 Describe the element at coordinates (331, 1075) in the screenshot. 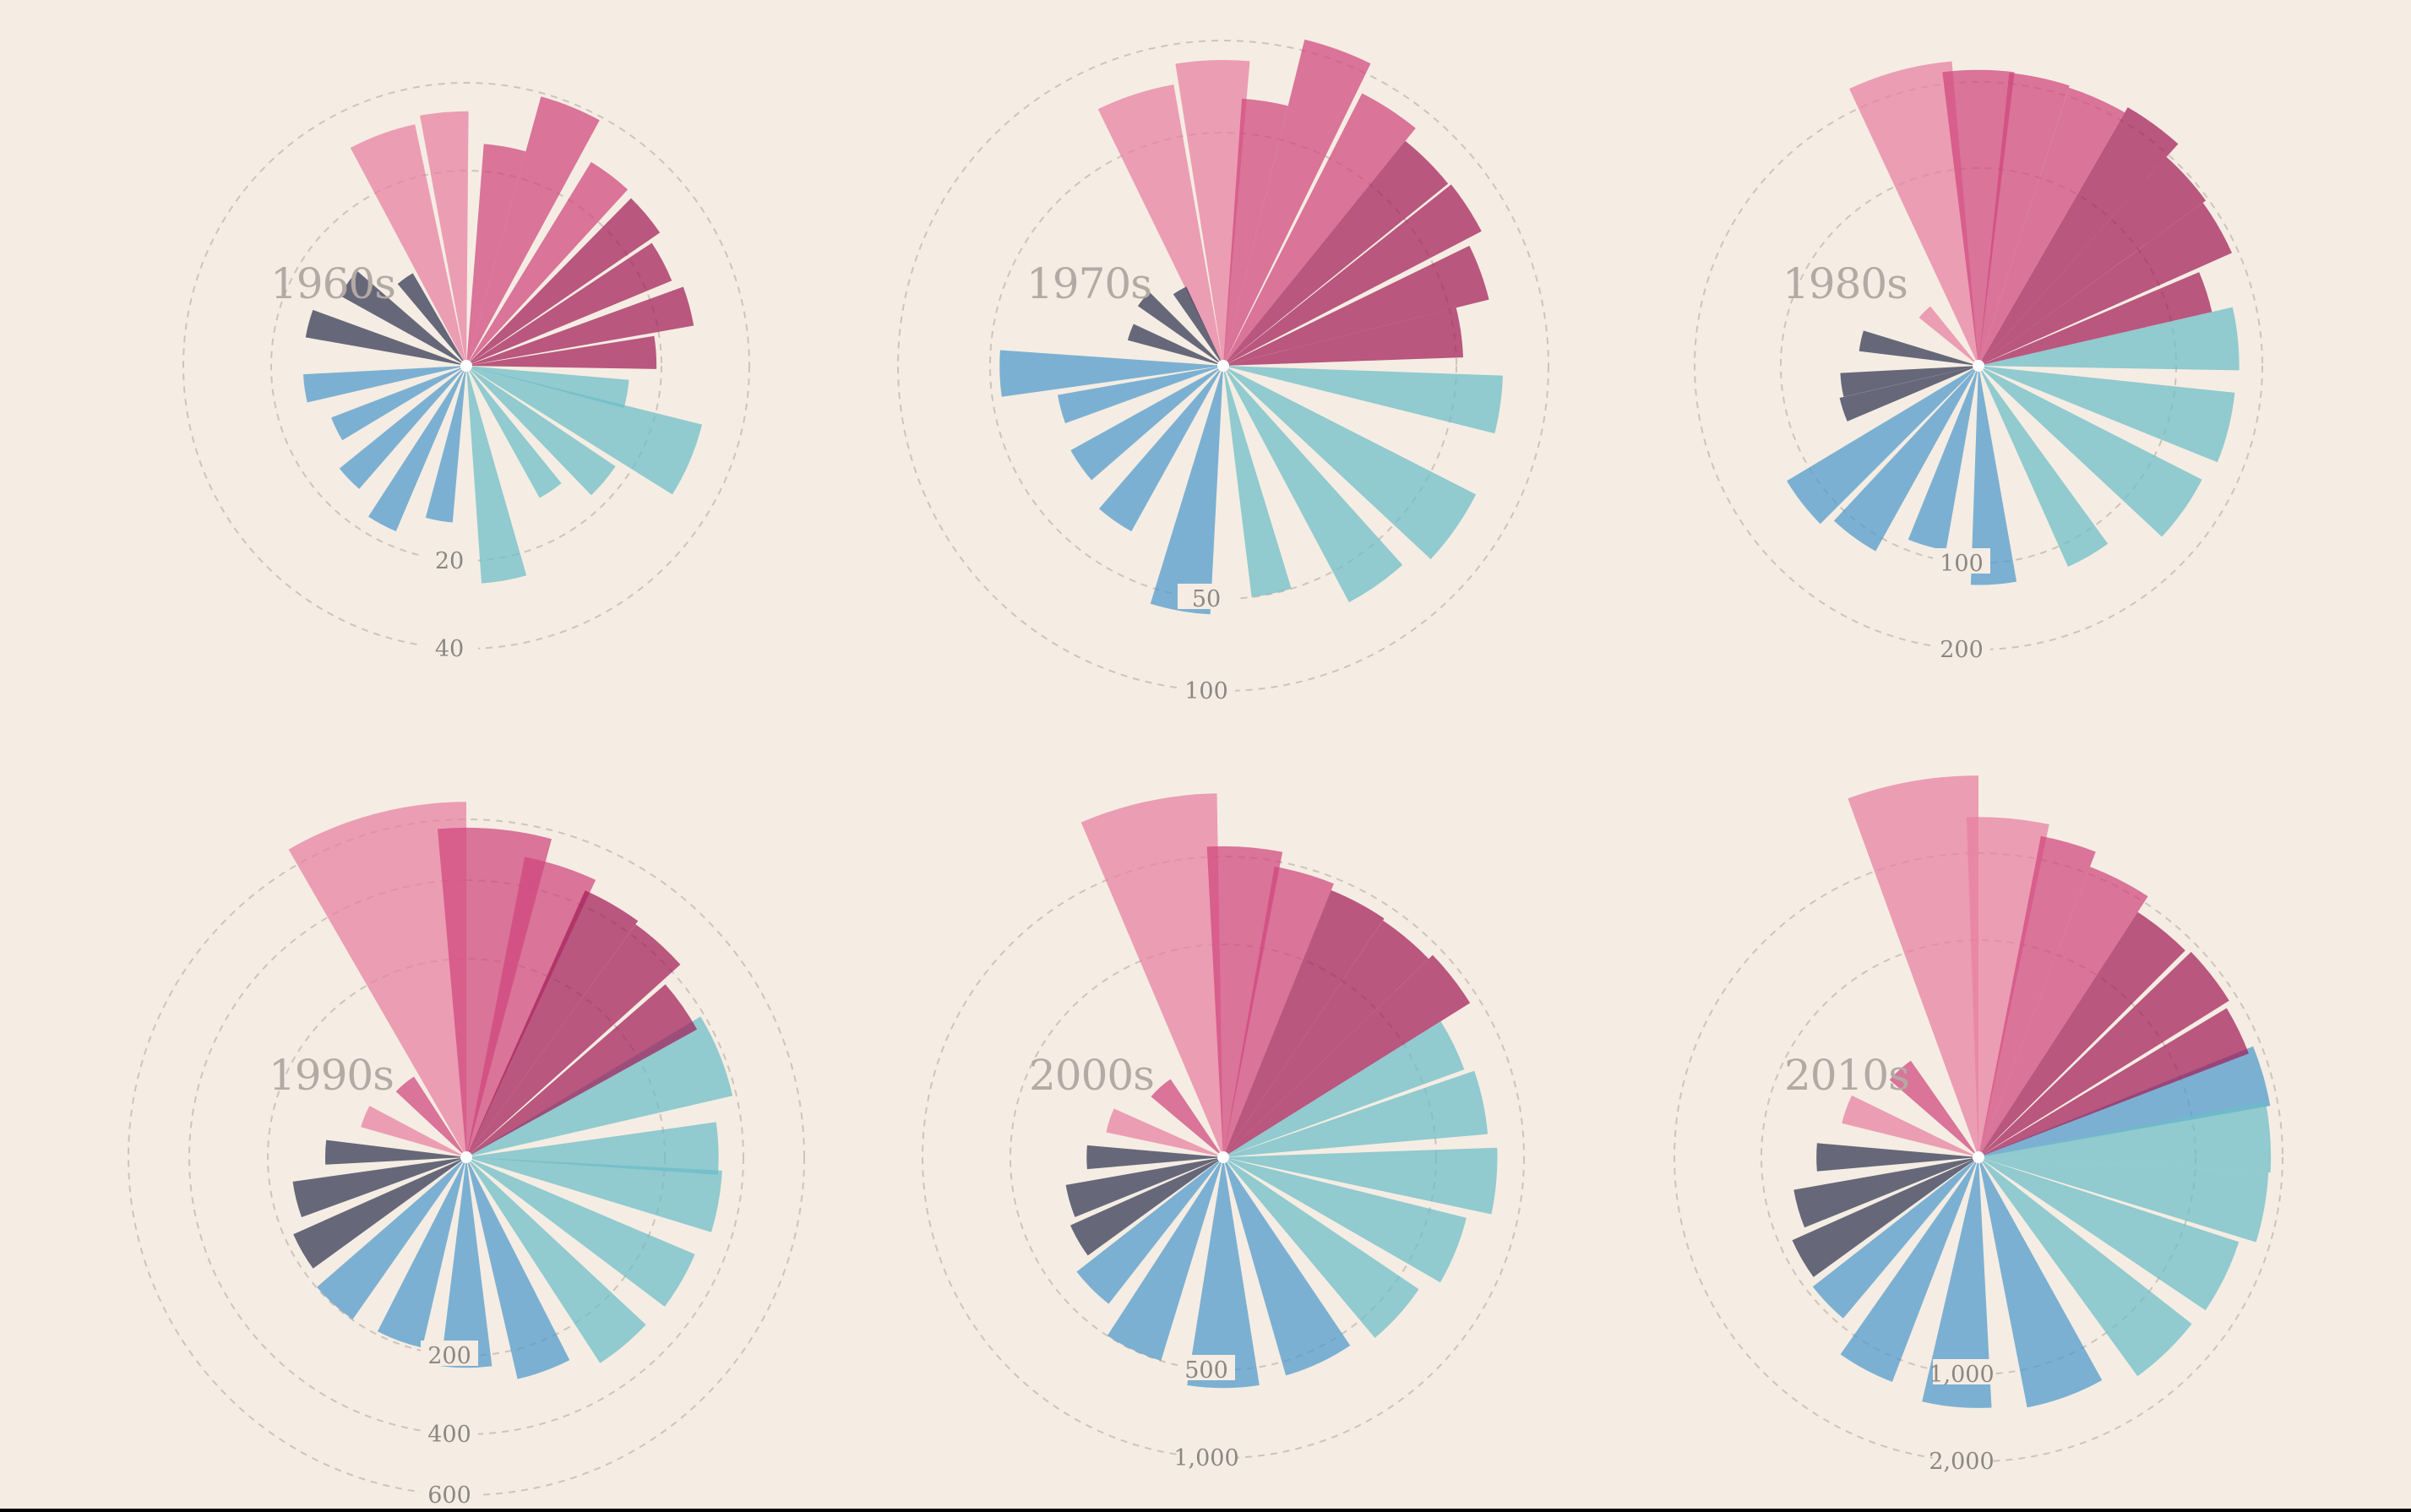

I see `decade-label: 1990s` at that location.